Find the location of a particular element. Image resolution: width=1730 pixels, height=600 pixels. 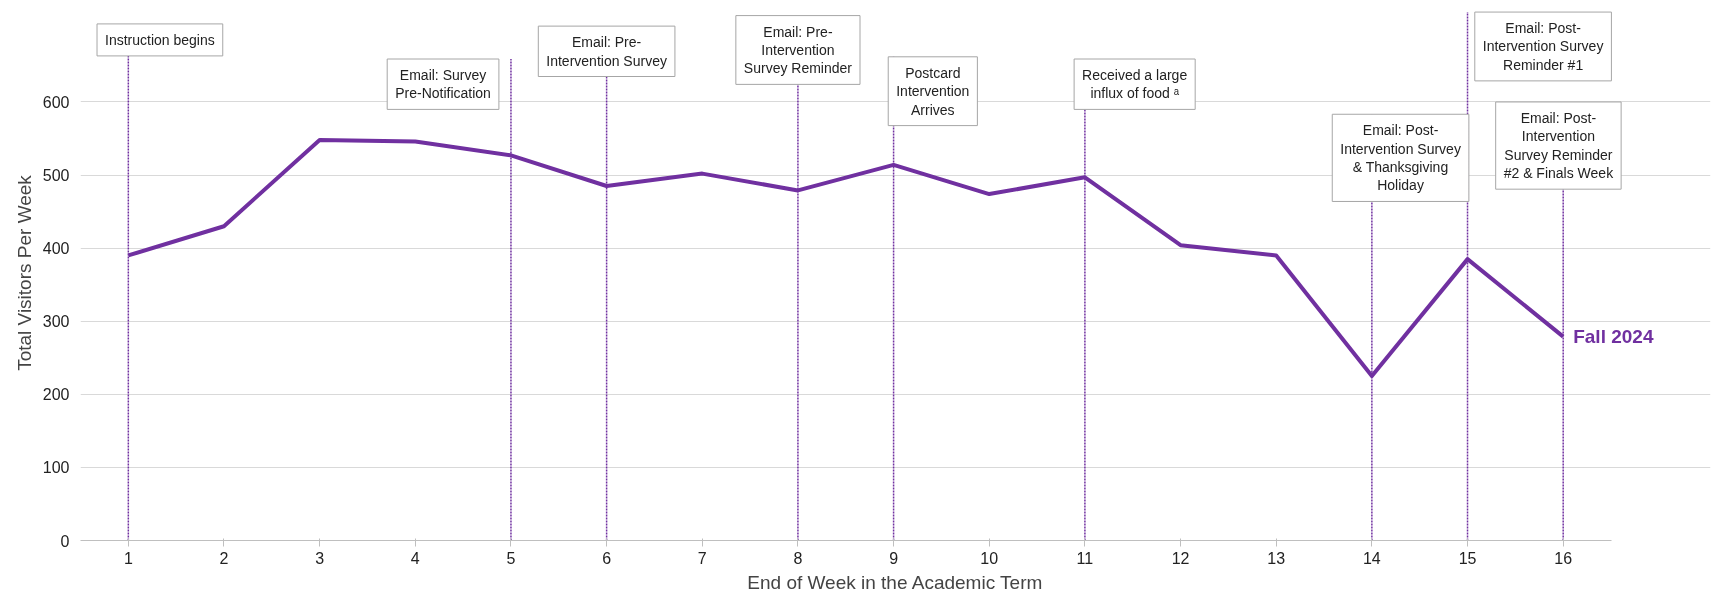

x-axis-title: End of Week in the Academic Term is located at coordinates (895, 582).